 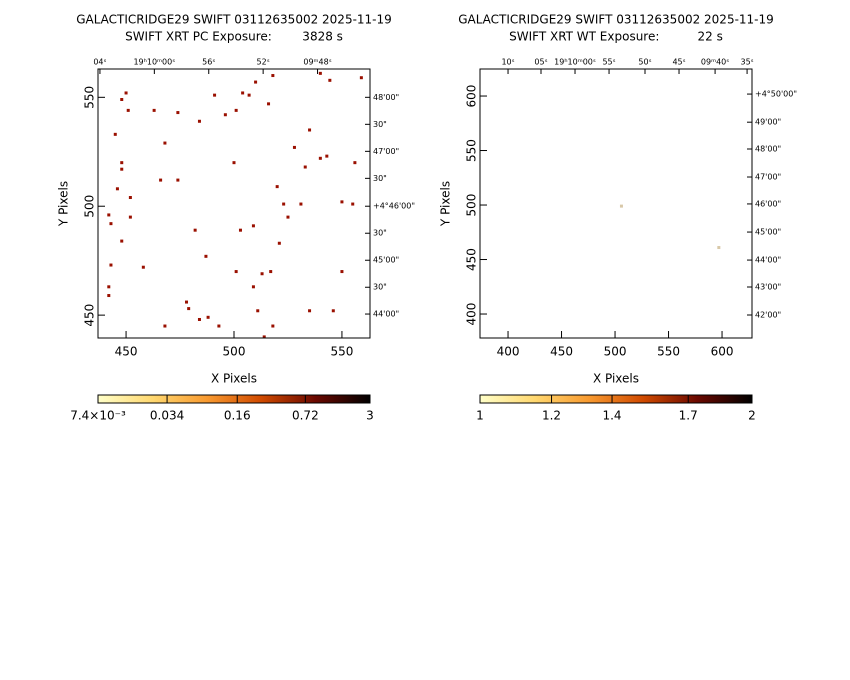 What do you see at coordinates (611, 416) in the screenshot?
I see `colorbar-tick-label: 1.4` at bounding box center [611, 416].